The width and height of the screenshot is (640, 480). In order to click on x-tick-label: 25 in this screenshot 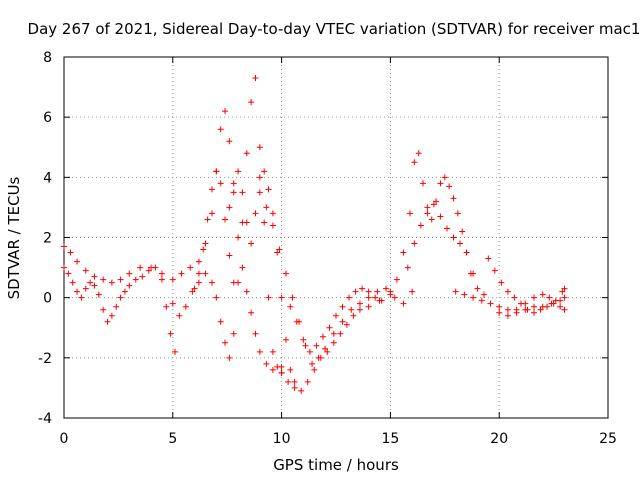, I will do `click(608, 439)`.